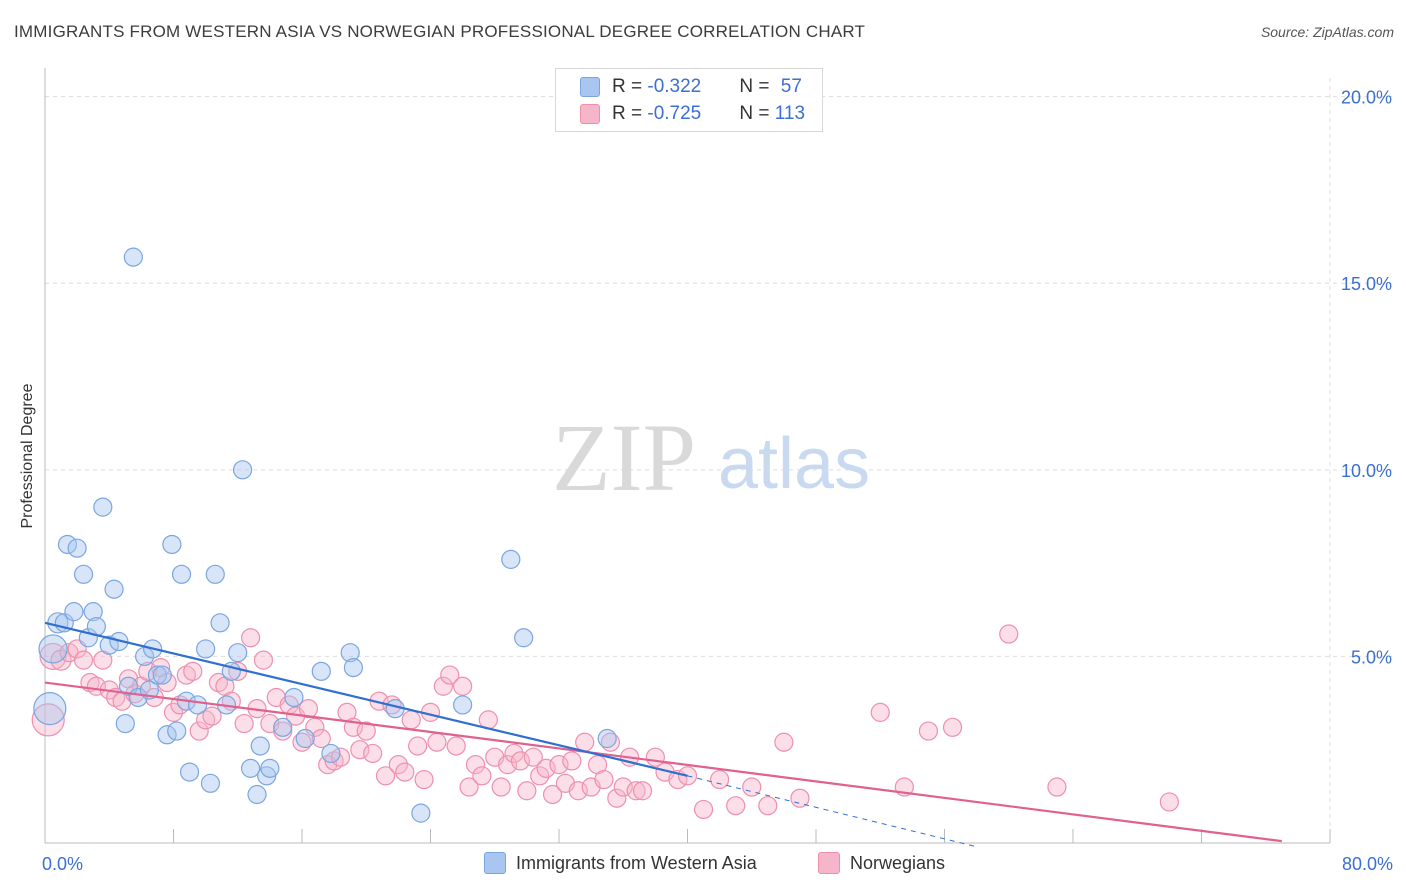 This screenshot has height=892, width=1406. What do you see at coordinates (881, 863) in the screenshot?
I see `legend-item-norwegians: Norwegians` at bounding box center [881, 863].